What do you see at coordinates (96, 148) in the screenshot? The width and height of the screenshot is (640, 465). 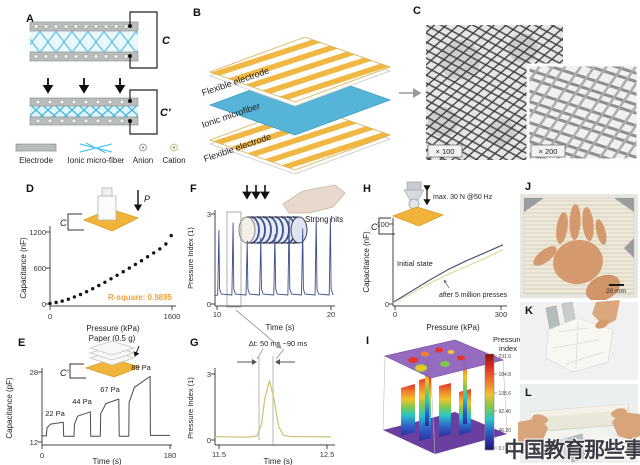 I see `fiber-swatch` at bounding box center [96, 148].